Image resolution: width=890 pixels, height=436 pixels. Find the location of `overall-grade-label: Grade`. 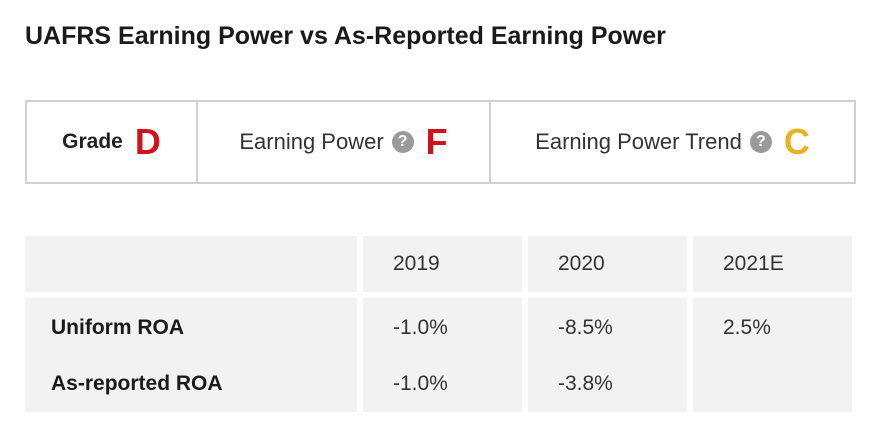

overall-grade-label: Grade is located at coordinates (92, 141).